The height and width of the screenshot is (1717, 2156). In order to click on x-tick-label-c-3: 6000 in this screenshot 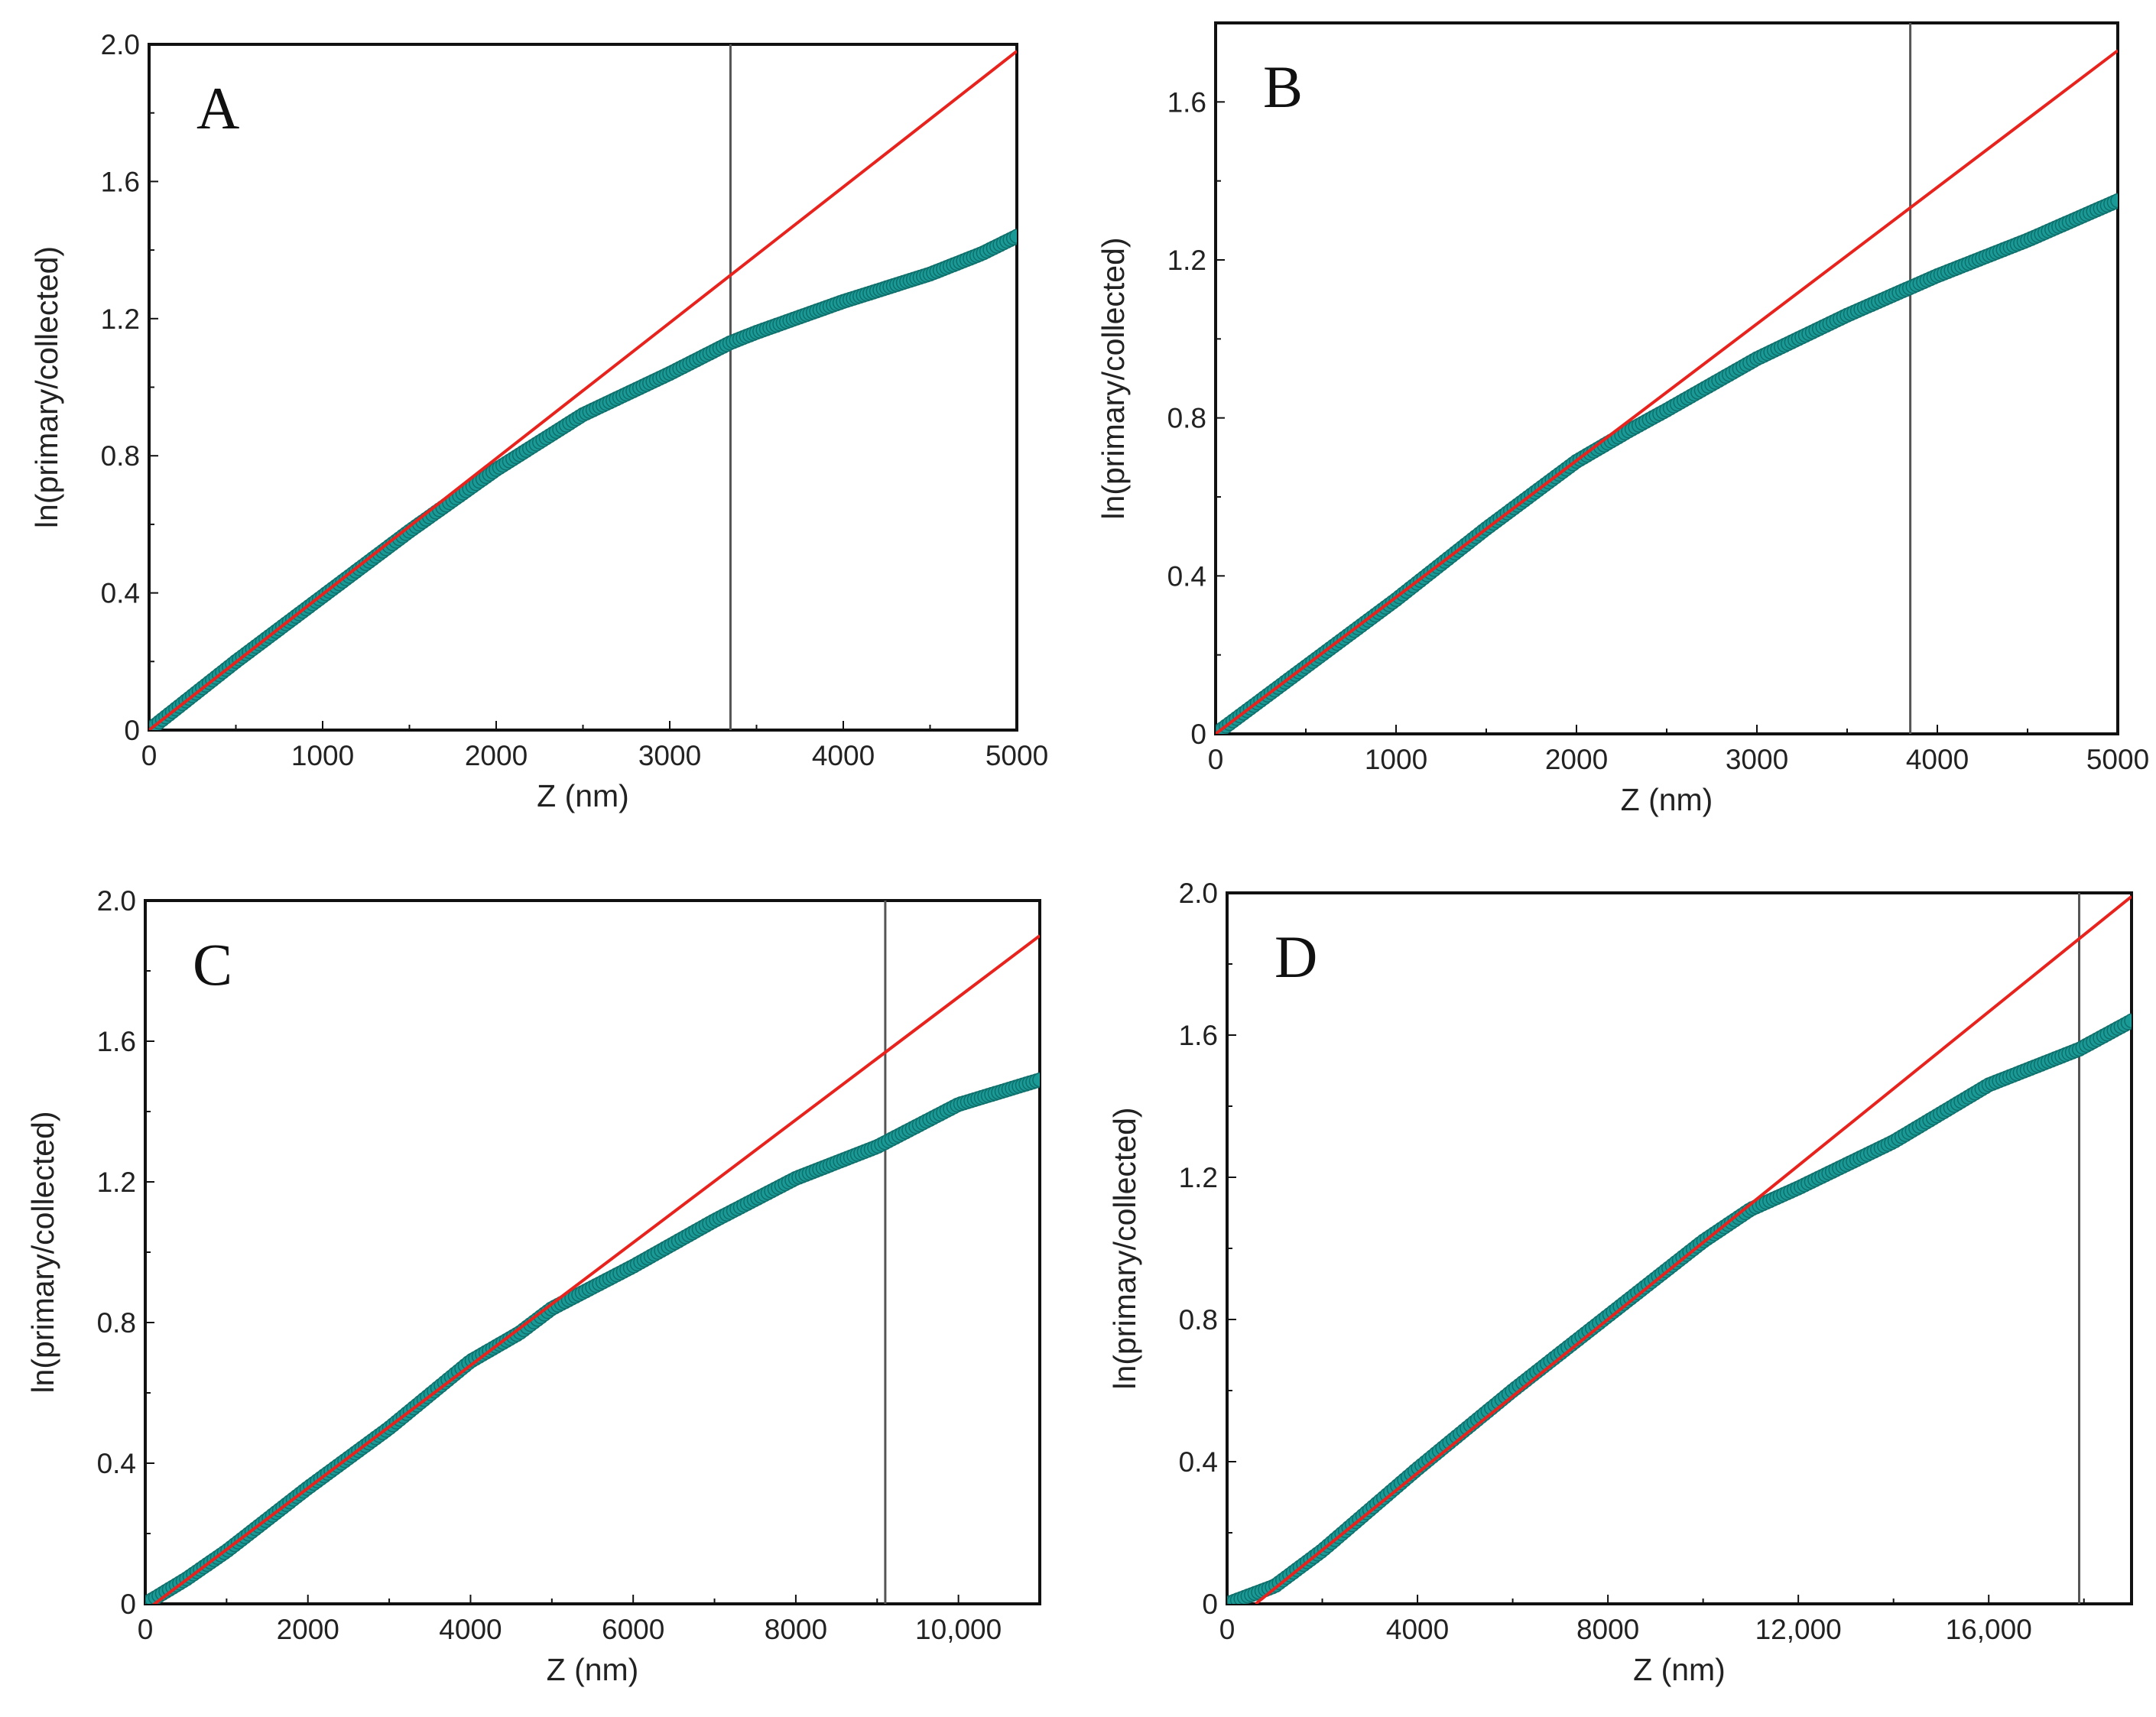, I will do `click(633, 1629)`.